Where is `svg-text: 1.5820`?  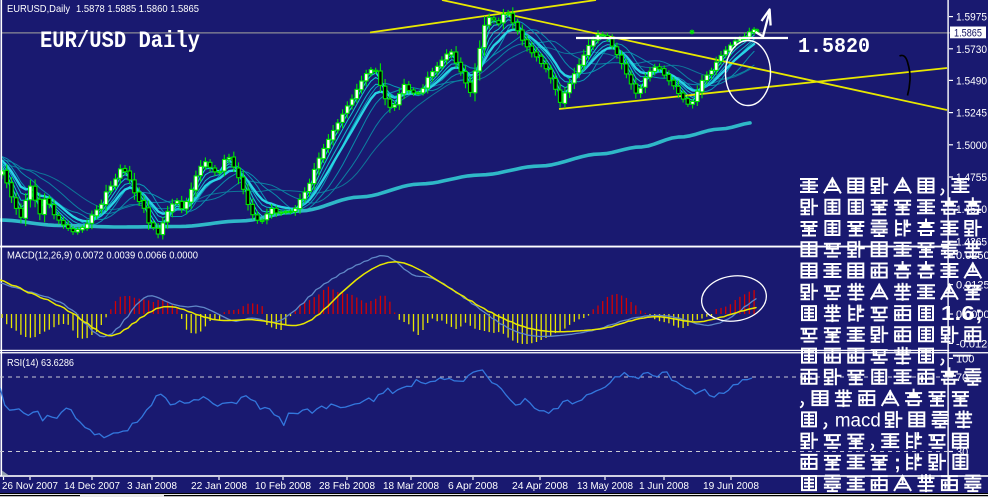
svg-text: 1.5820 is located at coordinates (834, 47).